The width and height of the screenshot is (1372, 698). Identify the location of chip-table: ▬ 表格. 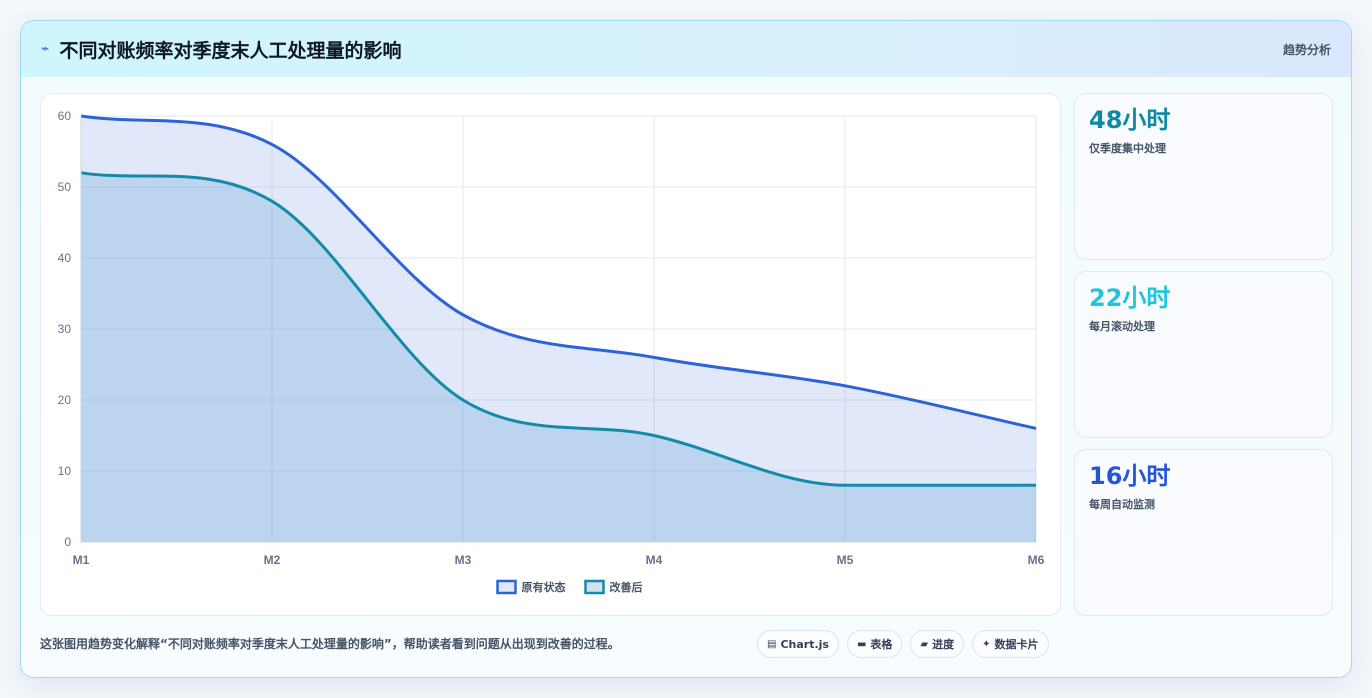
(874, 644).